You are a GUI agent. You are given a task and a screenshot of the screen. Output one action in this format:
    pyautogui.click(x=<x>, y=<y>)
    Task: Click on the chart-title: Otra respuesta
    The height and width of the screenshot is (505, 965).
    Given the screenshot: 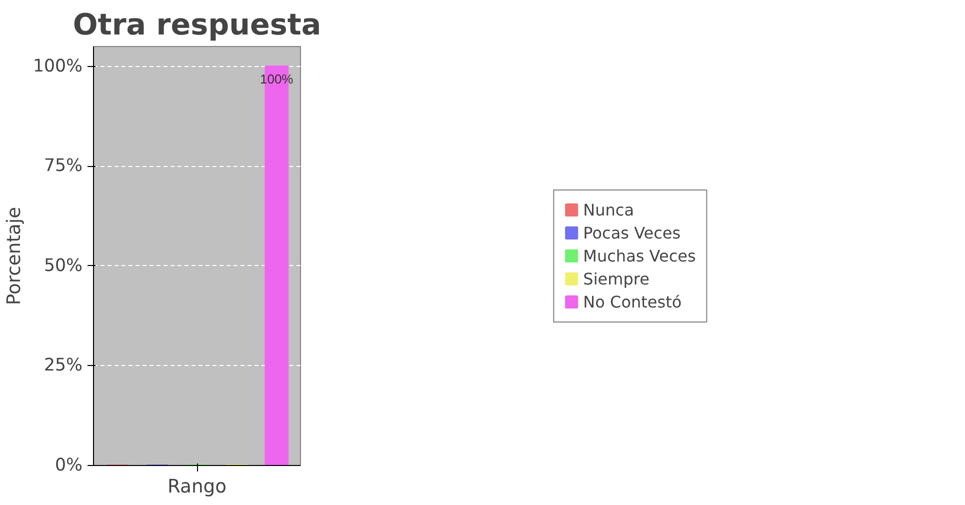 What is the action you would take?
    pyautogui.click(x=197, y=25)
    